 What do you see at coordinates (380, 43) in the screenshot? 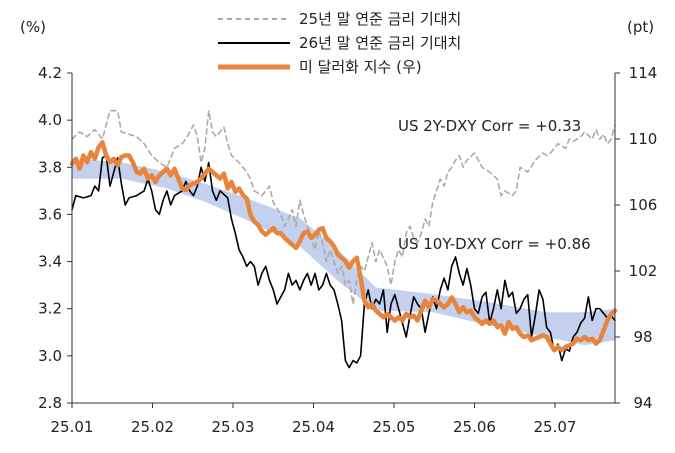
I see `legend-label-26y: 26년 말 연준 금리 기대치` at bounding box center [380, 43].